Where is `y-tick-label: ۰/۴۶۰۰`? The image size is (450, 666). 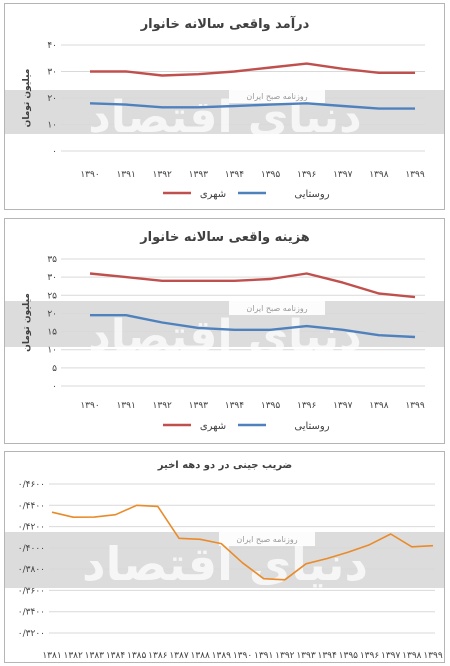 y-tick-label: ۰/۴۶۰۰ is located at coordinates (31, 485).